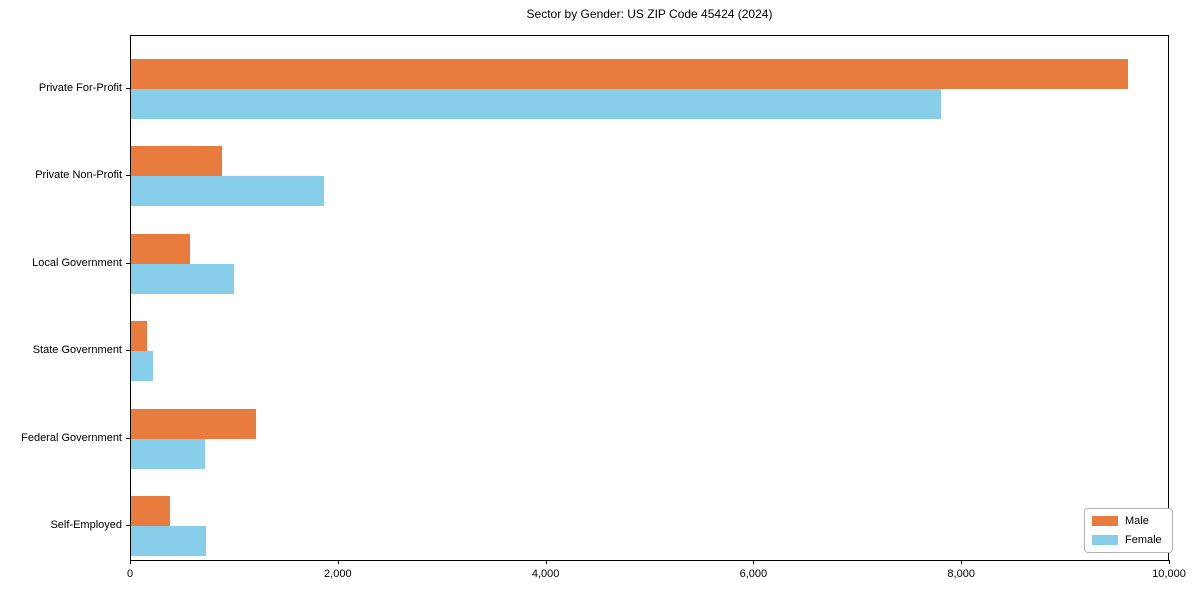  Describe the element at coordinates (1169, 574) in the screenshot. I see `x-tick-label-10,000: 10,000` at that location.